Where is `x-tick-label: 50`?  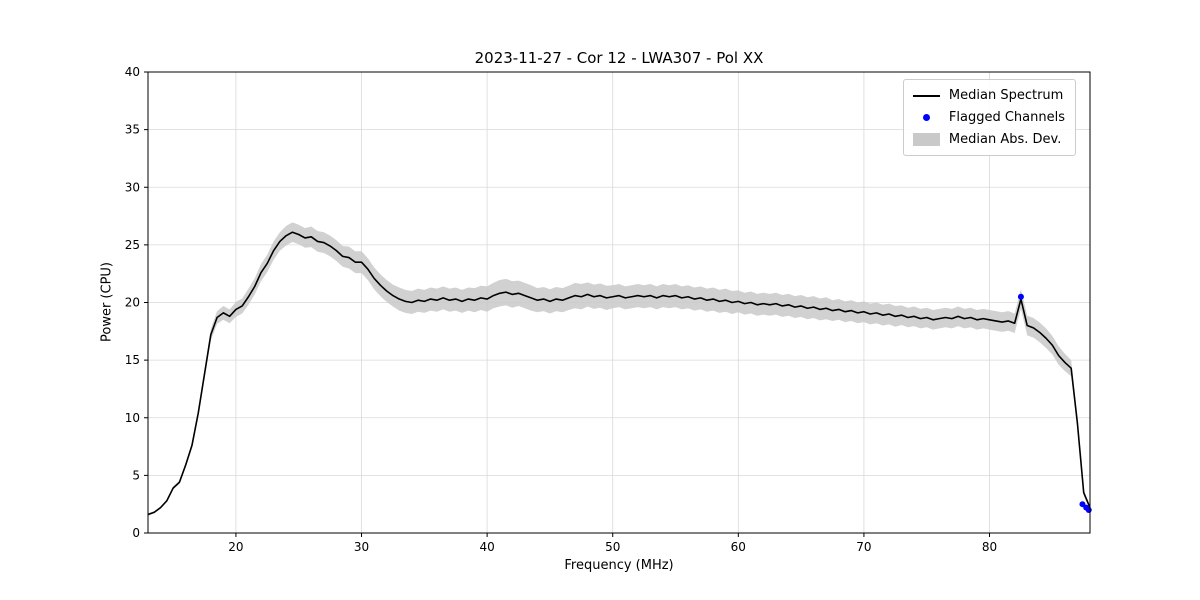 x-tick-label: 50 is located at coordinates (612, 547).